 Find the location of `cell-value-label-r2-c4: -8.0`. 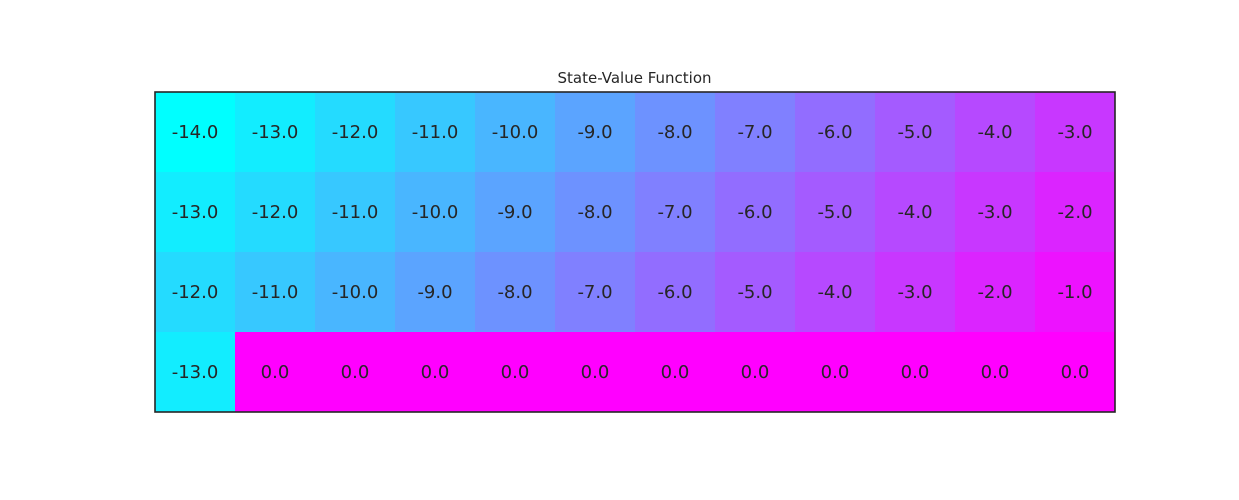

cell-value-label-r2-c4: -8.0 is located at coordinates (514, 292).